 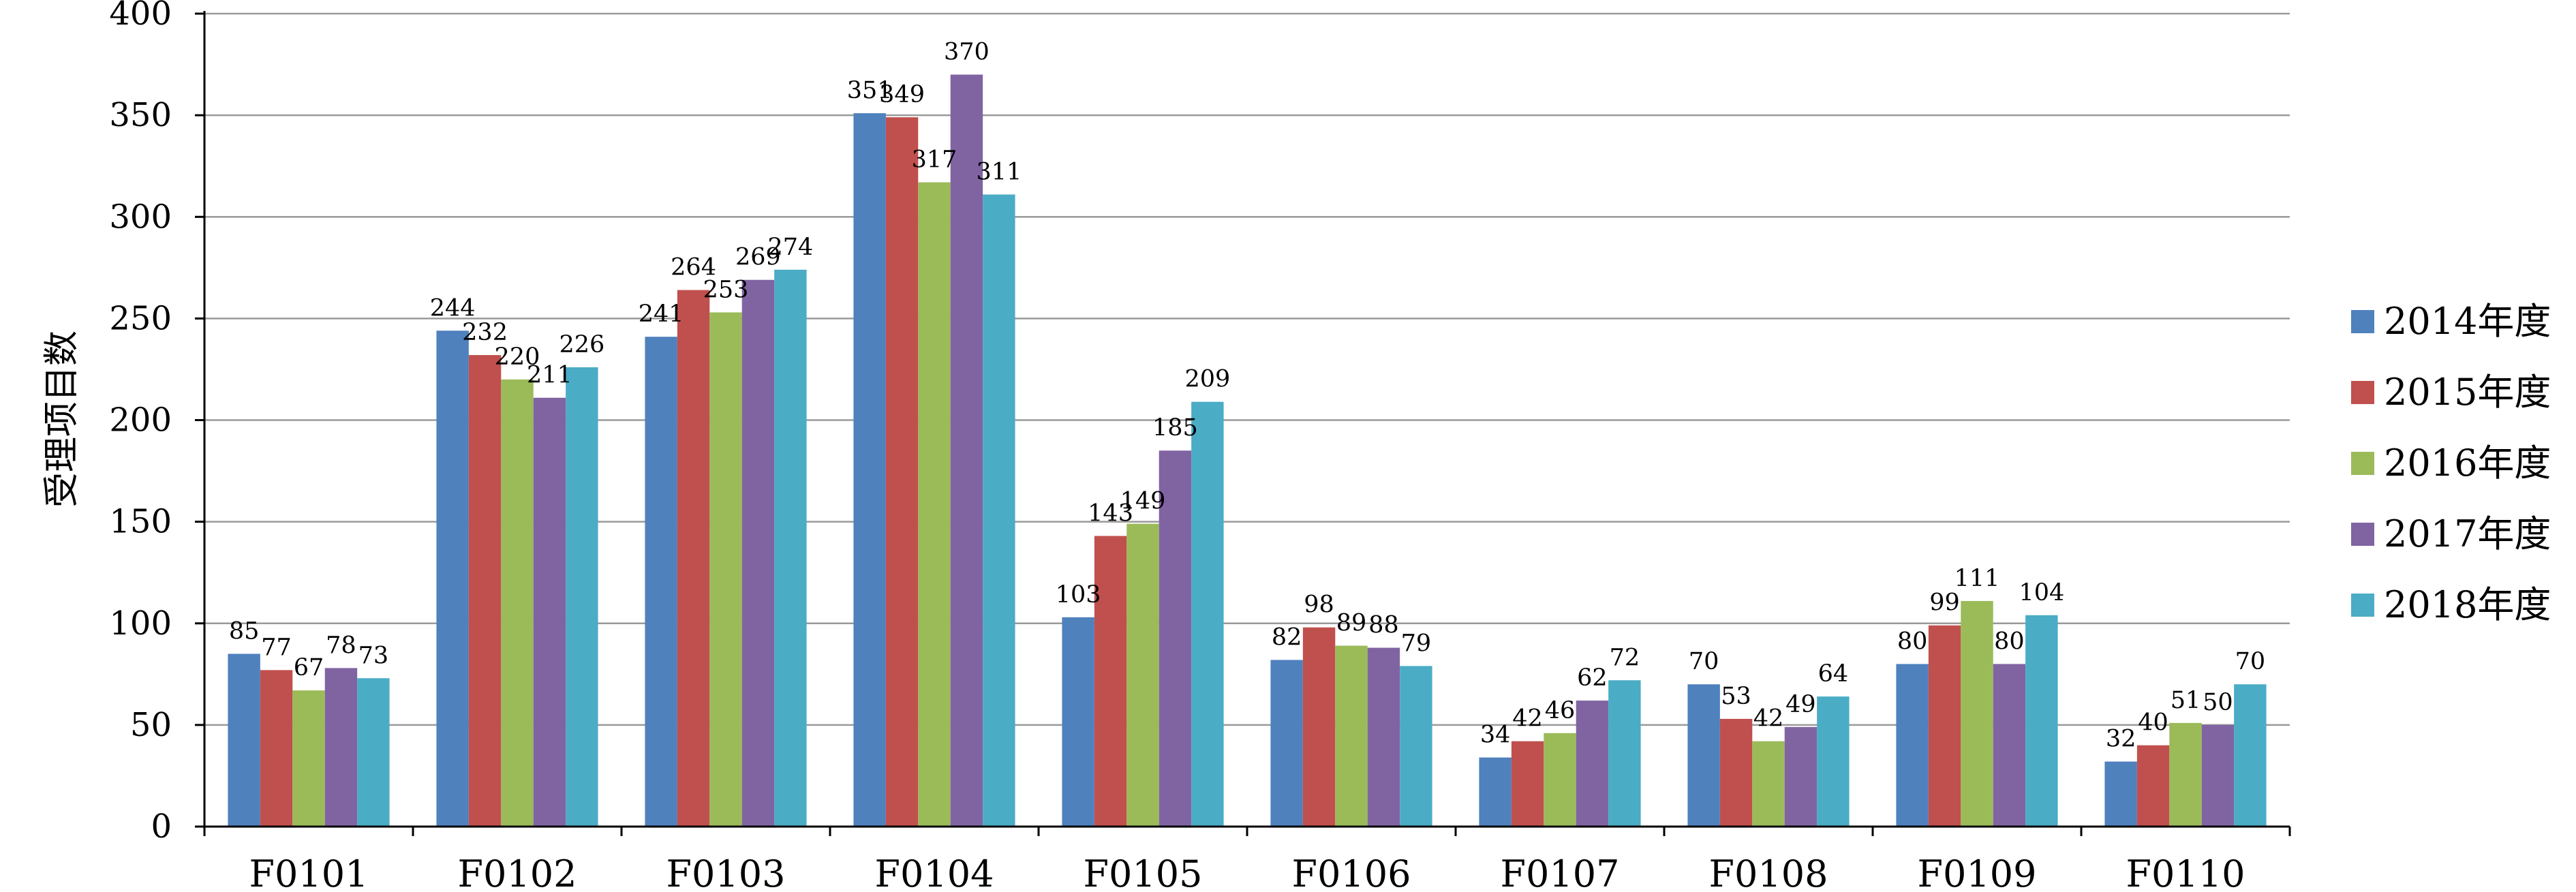 What do you see at coordinates (549, 376) in the screenshot?
I see `data-label: 211` at bounding box center [549, 376].